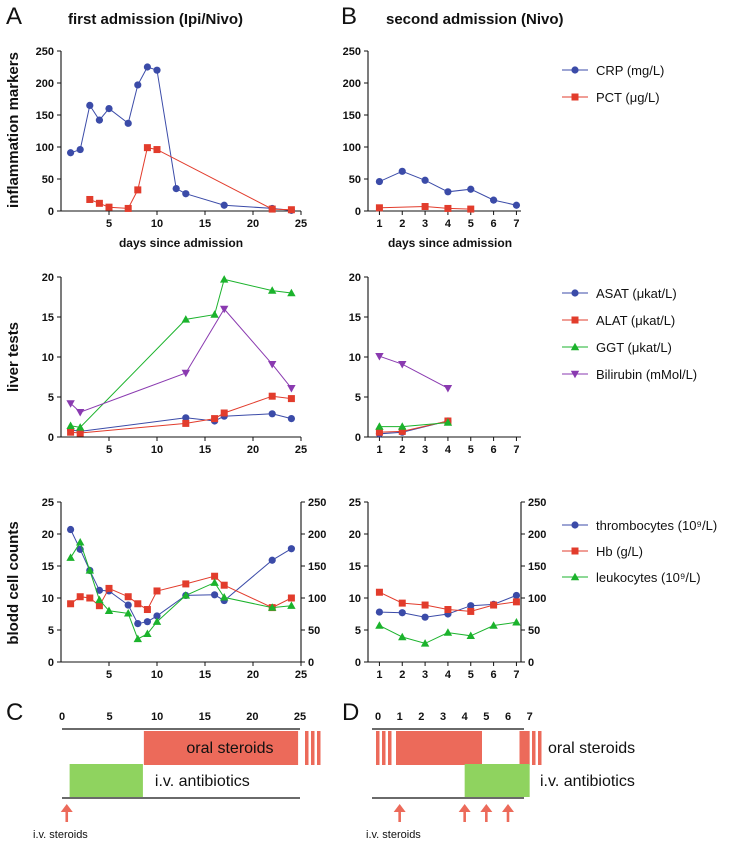 The image size is (732, 842). Describe the element at coordinates (619, 551) in the screenshot. I see `legend-label: Hb (g/L)` at that location.